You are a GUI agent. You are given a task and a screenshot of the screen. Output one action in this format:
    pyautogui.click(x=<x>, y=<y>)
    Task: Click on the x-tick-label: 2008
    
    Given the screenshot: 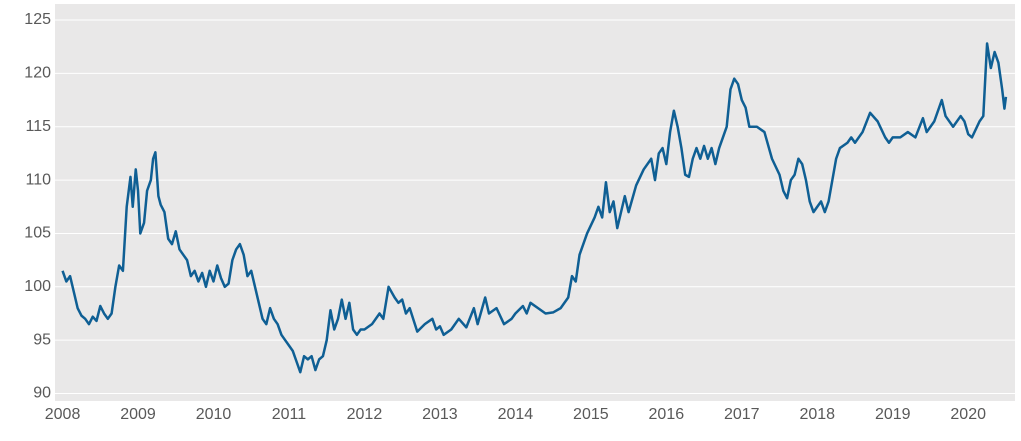 What is the action you would take?
    pyautogui.click(x=63, y=414)
    